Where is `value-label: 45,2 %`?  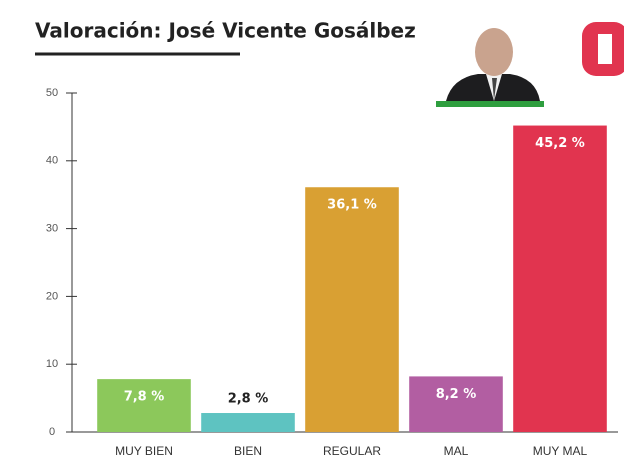
value-label: 45,2 % is located at coordinates (560, 143).